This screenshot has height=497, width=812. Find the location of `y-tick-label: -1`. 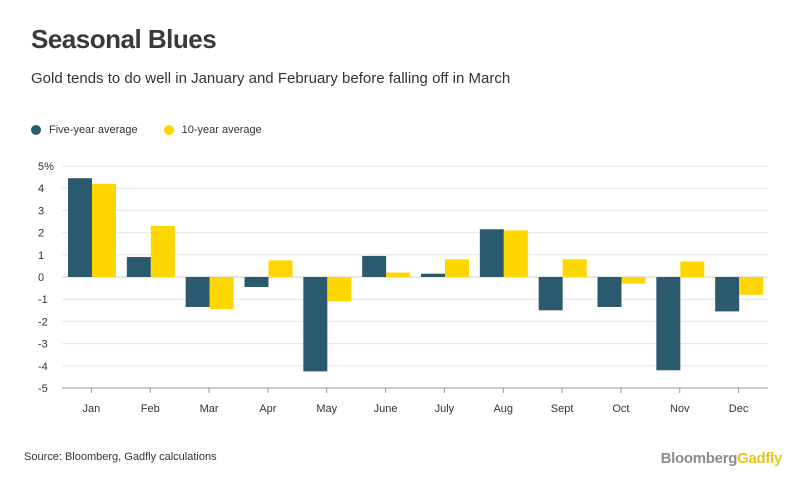

y-tick-label: -1 is located at coordinates (43, 300).